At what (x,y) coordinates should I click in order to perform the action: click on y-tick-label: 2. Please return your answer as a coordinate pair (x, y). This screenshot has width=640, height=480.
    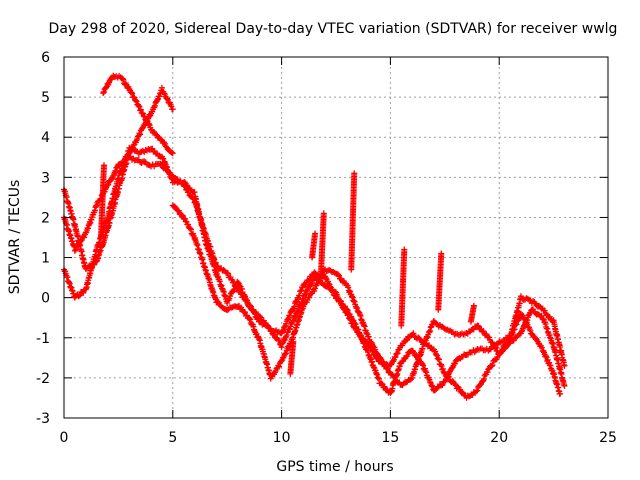
    Looking at the image, I should click on (45, 218).